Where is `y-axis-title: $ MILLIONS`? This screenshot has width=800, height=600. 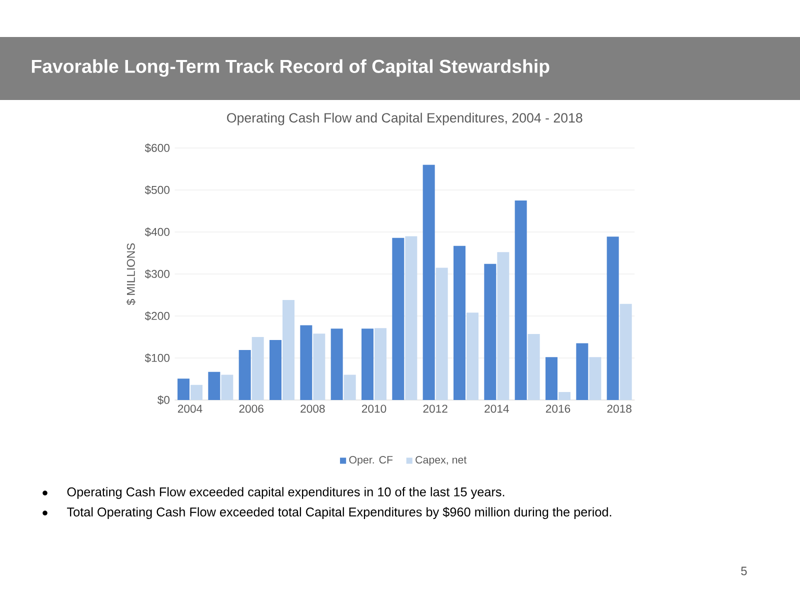 y-axis-title: $ MILLIONS is located at coordinates (131, 274).